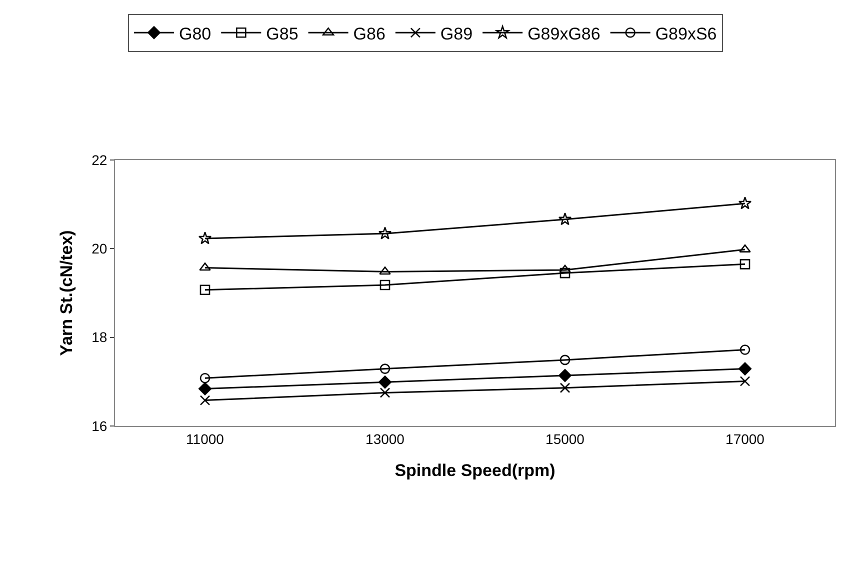 This screenshot has width=851, height=564. I want to click on legend-label: G85, so click(282, 34).